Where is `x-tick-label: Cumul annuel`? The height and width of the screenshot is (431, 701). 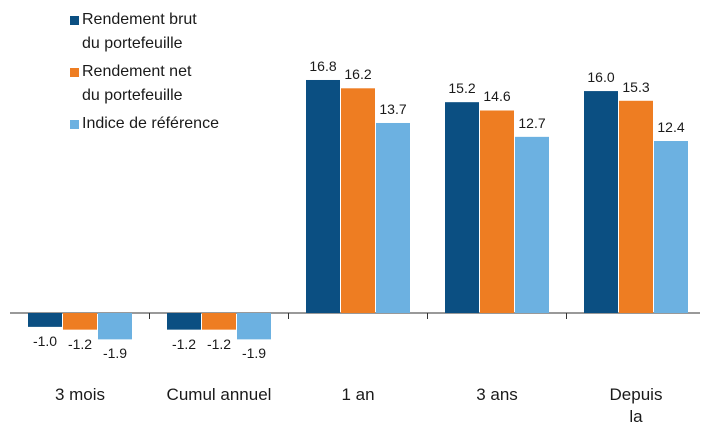 x-tick-label: Cumul annuel is located at coordinates (219, 394).